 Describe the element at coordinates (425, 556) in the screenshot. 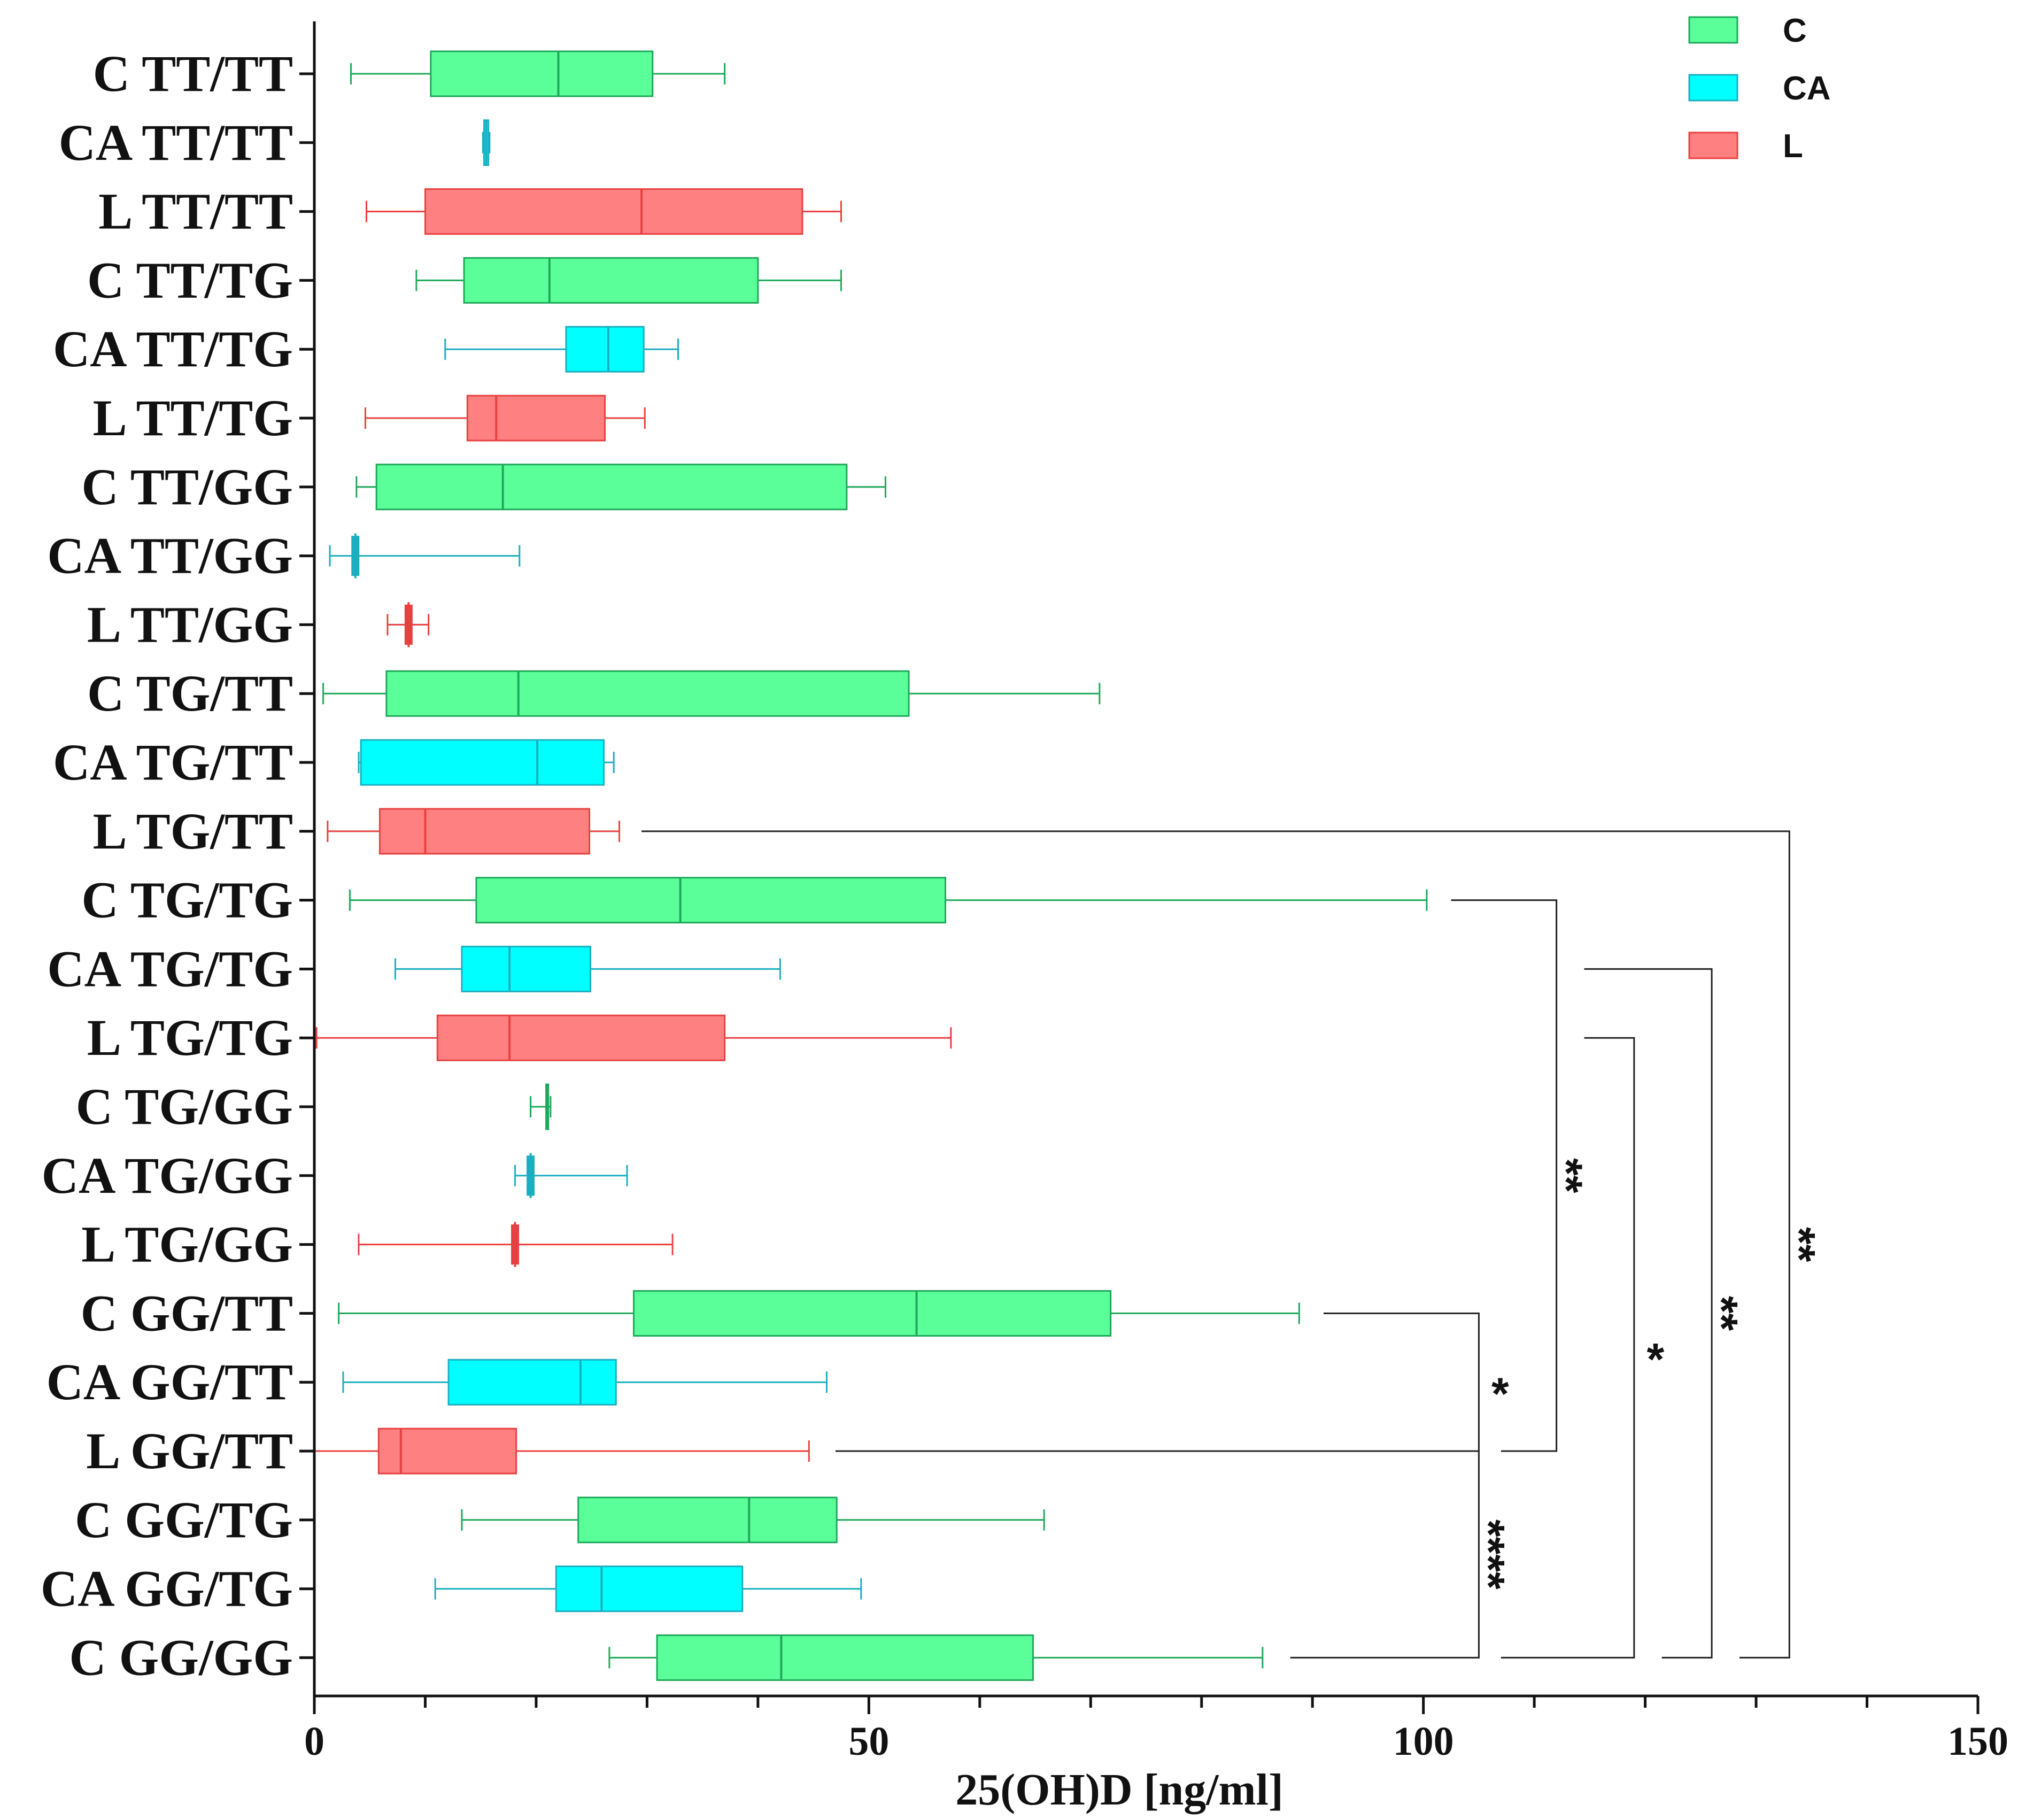

I see `box-ca-tt-gg` at that location.